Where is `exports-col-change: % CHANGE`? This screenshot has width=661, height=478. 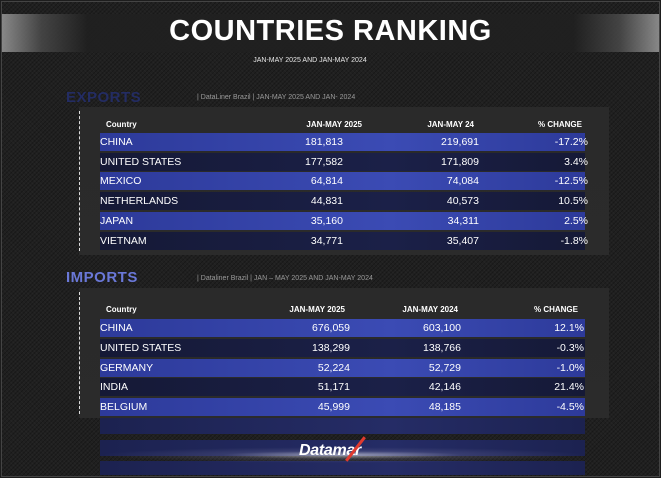
exports-col-change: % CHANGE is located at coordinates (559, 124).